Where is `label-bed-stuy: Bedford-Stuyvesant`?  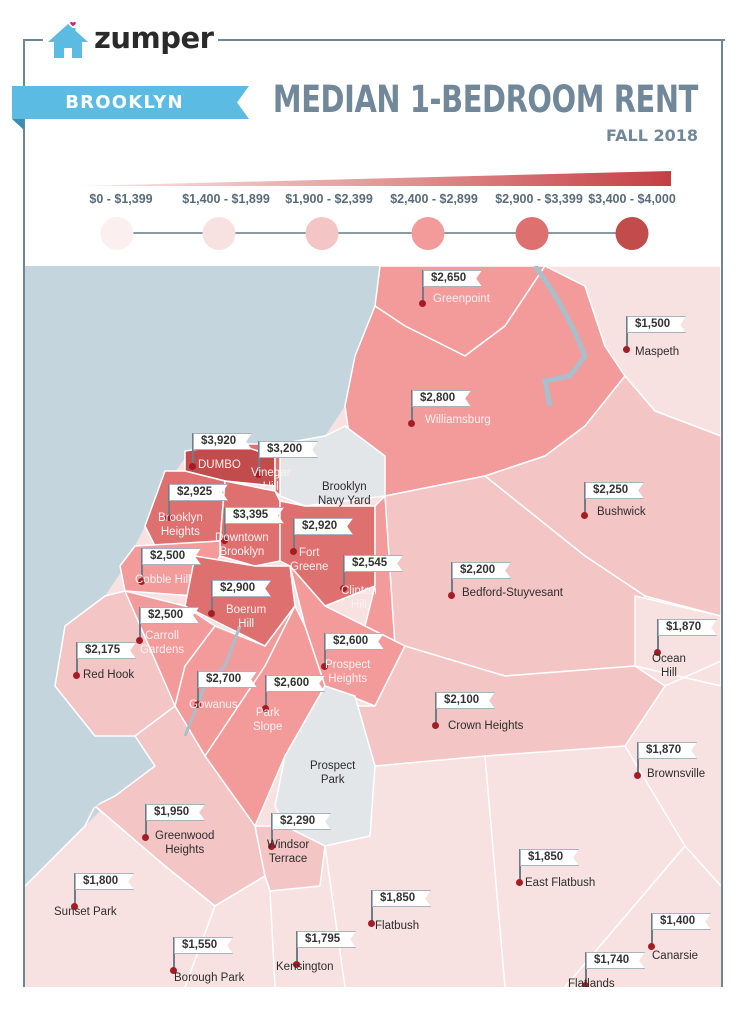
label-bed-stuy: Bedford-Stuyvesant is located at coordinates (513, 593).